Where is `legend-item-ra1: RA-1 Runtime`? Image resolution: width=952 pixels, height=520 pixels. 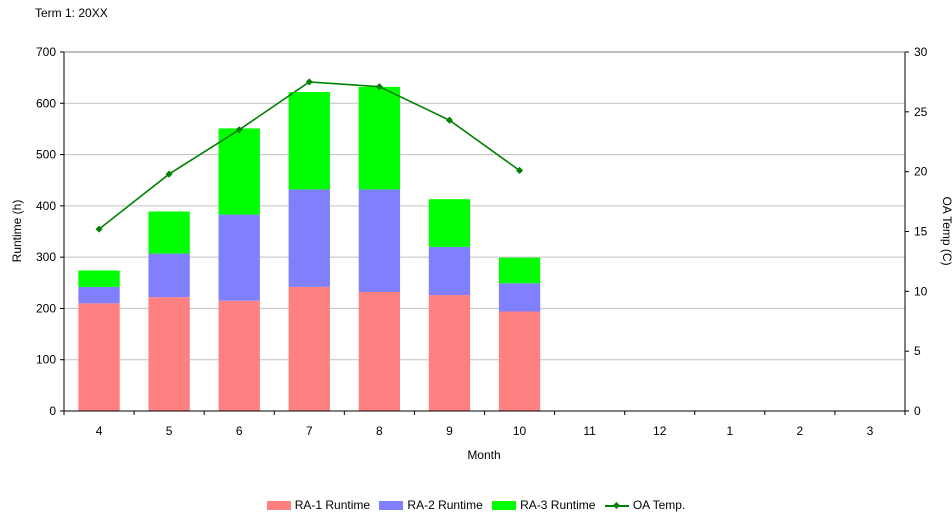
legend-item-ra1: RA-1 Runtime is located at coordinates (318, 505).